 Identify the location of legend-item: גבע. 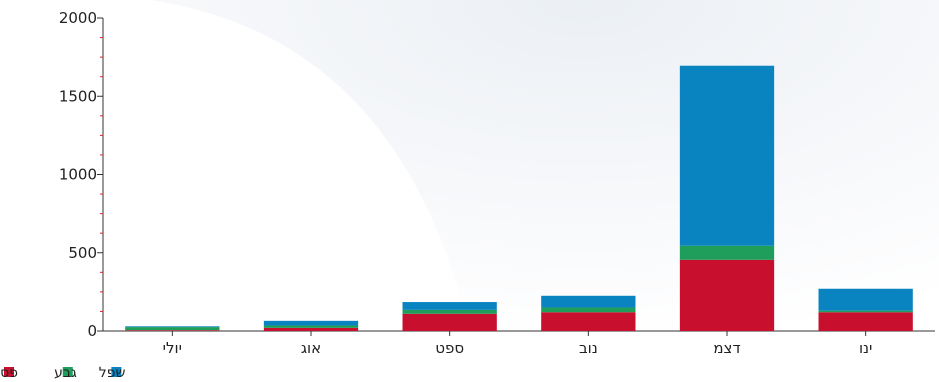
(65, 373).